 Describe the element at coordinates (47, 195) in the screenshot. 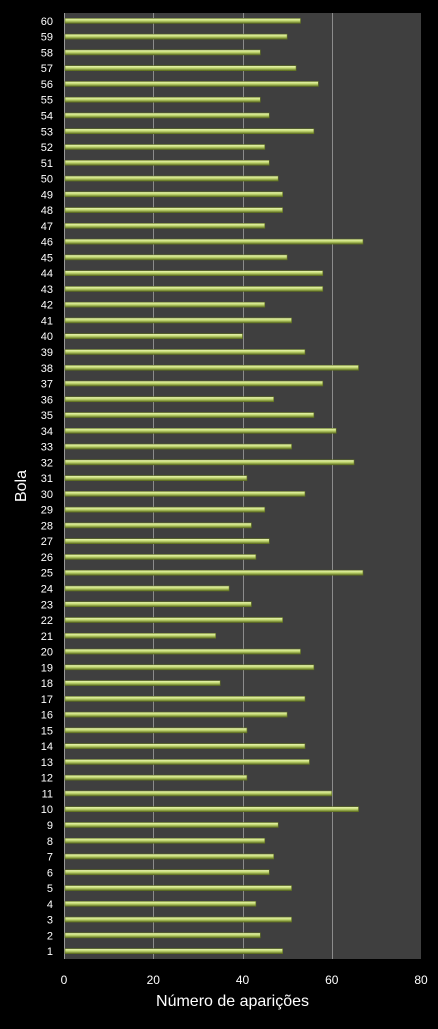

I see `y-tick-label: 49` at that location.